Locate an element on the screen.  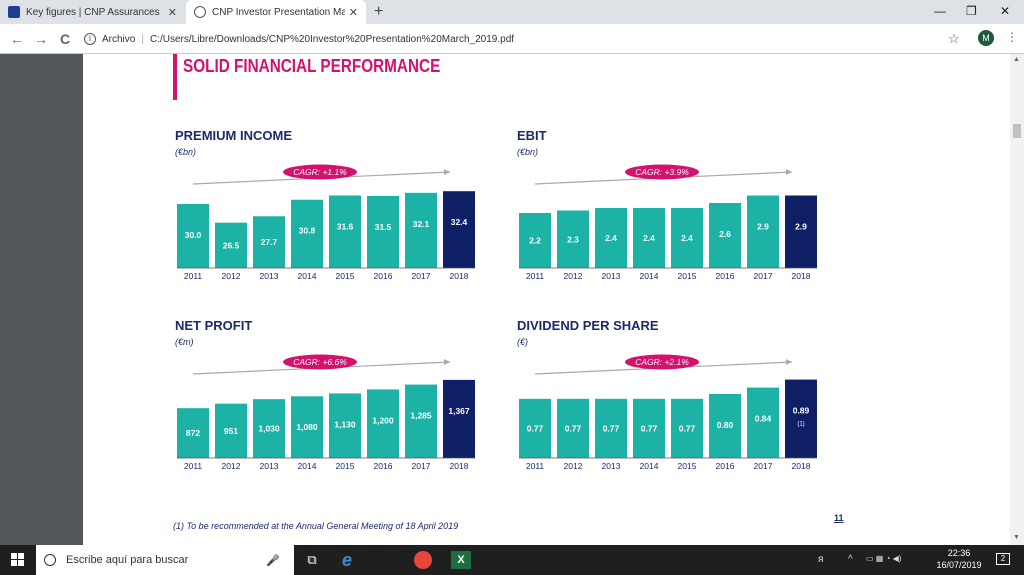
bar-value-label: 0.80 is located at coordinates (725, 425).